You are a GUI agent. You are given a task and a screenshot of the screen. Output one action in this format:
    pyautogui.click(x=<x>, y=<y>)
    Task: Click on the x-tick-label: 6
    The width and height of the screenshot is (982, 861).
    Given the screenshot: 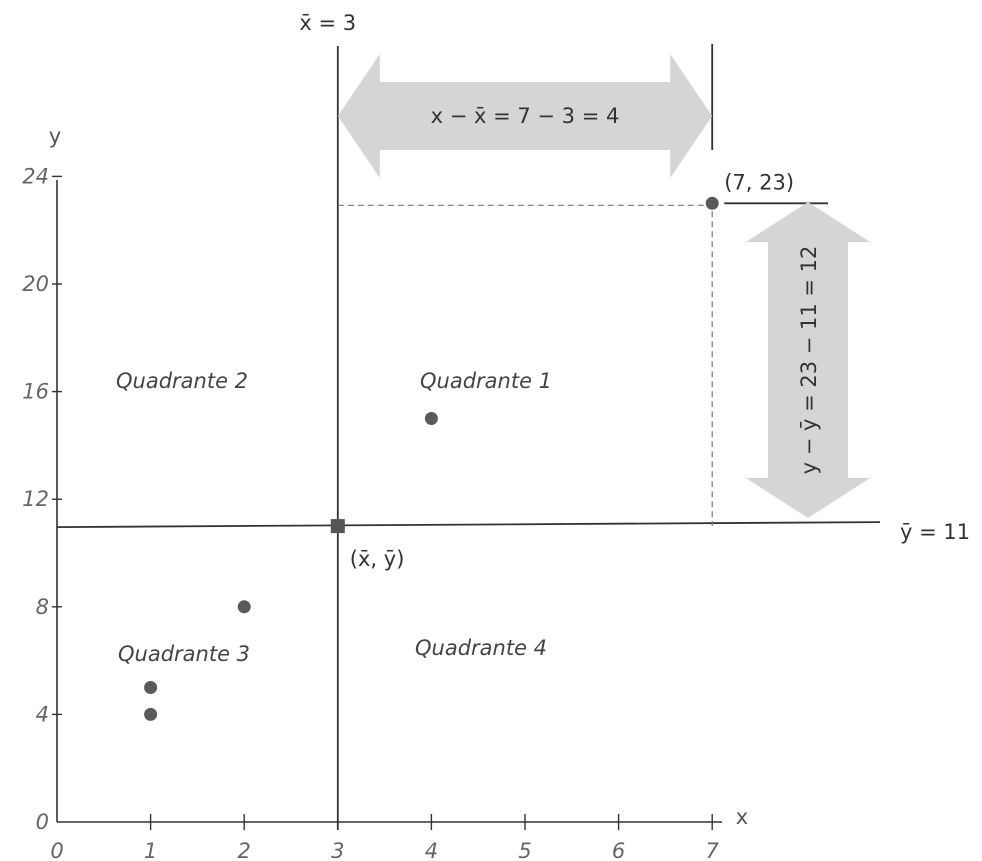 What is the action you would take?
    pyautogui.click(x=618, y=850)
    